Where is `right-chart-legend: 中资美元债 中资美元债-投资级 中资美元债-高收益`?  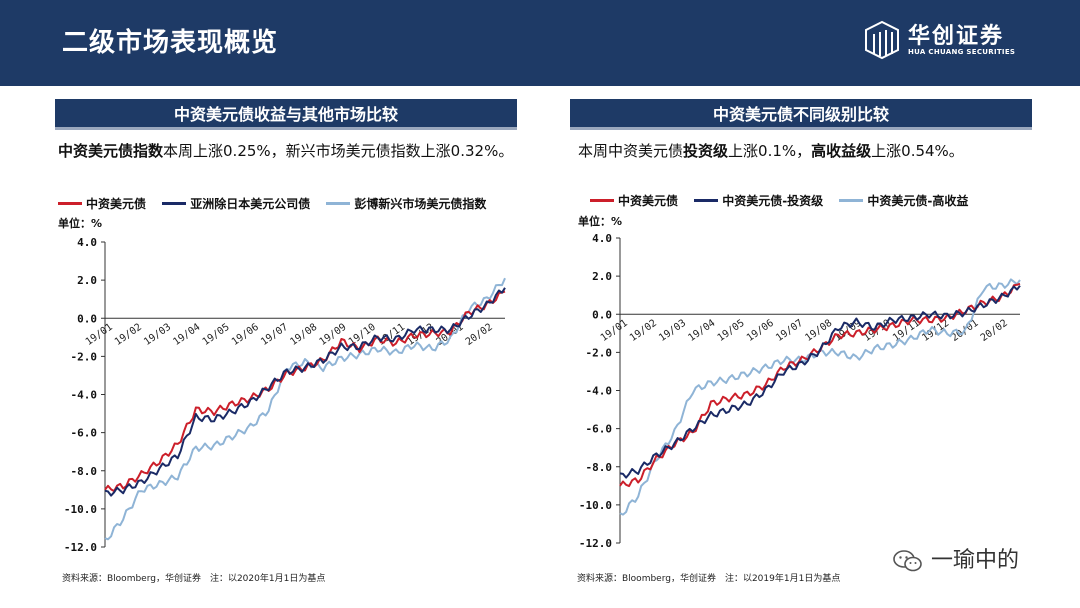 right-chart-legend: 中资美元债 中资美元债-投资级 中资美元债-高收益 is located at coordinates (785, 200).